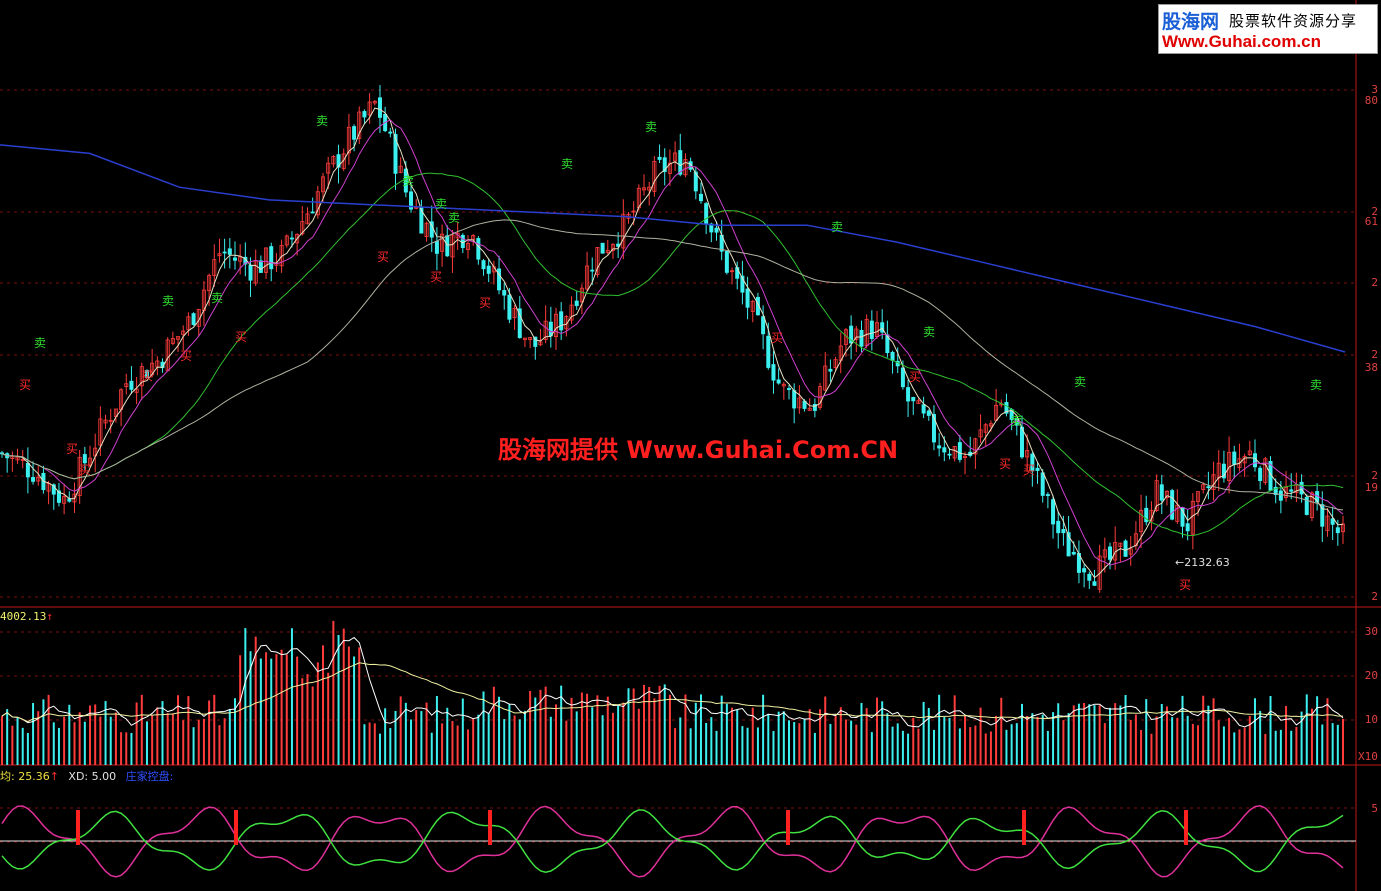  I want to click on volume-unit-label: X10, so click(1368, 756).